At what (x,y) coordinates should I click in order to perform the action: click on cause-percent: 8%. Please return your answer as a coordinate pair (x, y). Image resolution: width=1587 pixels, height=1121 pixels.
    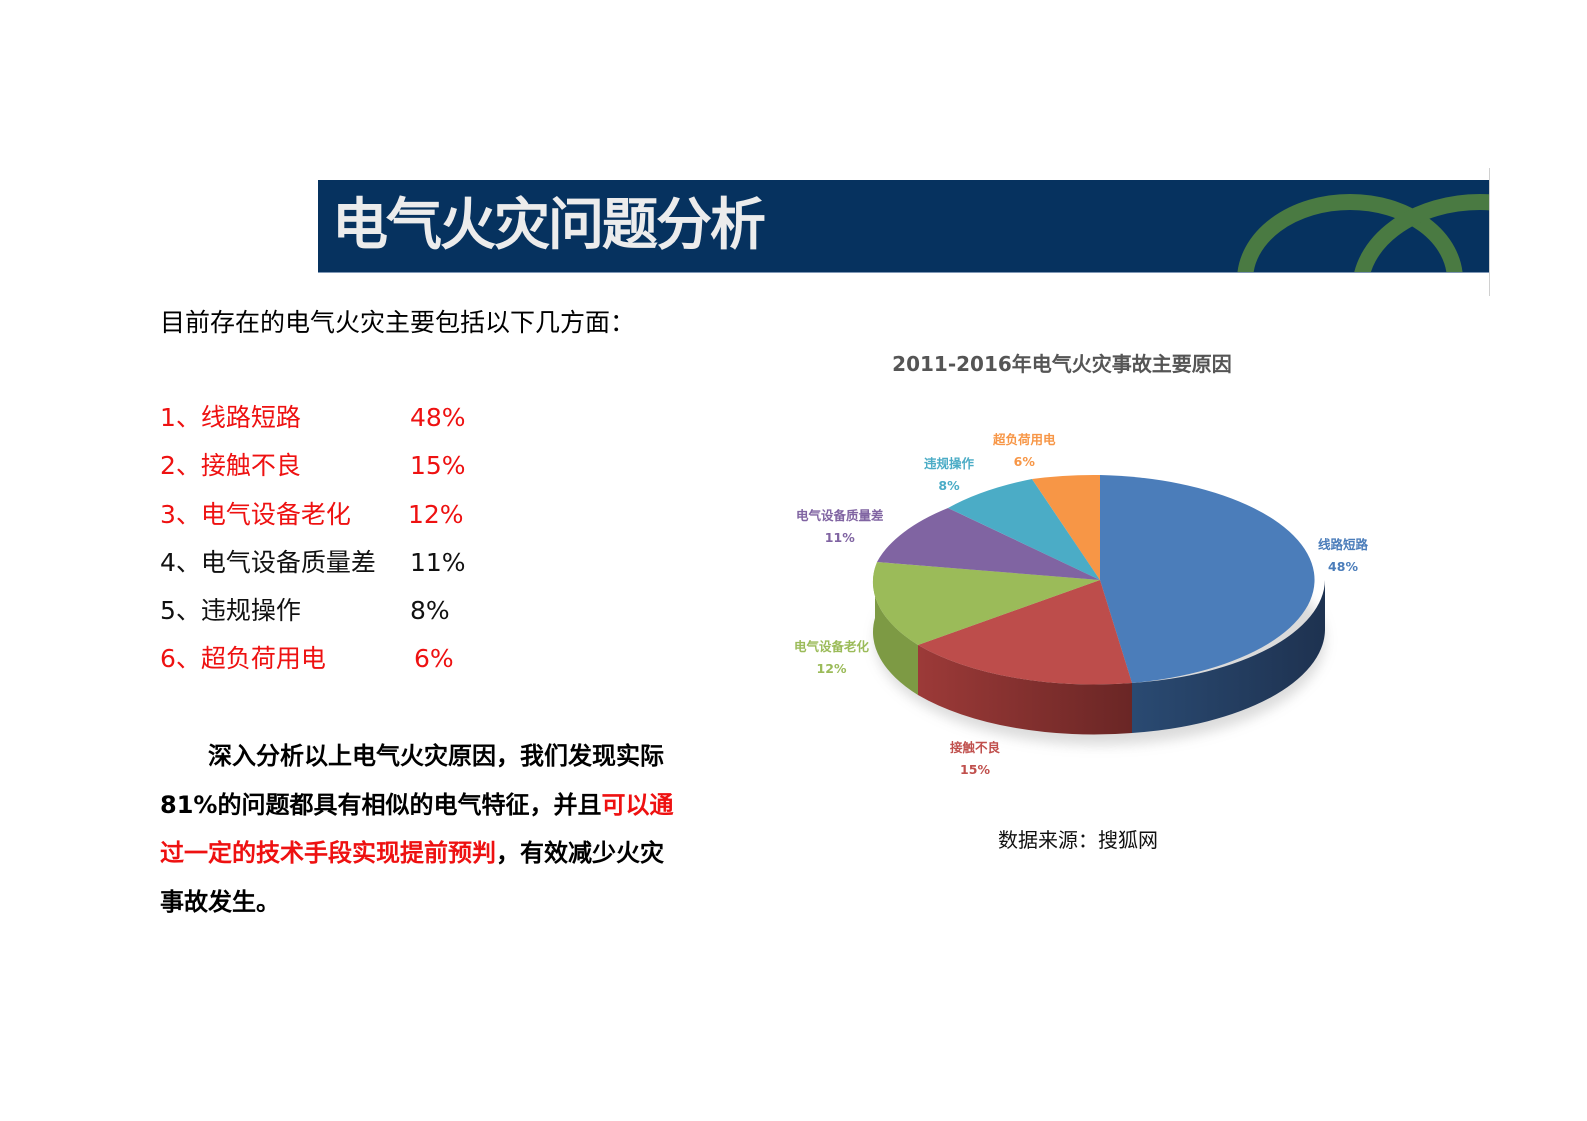
    Looking at the image, I should click on (430, 611).